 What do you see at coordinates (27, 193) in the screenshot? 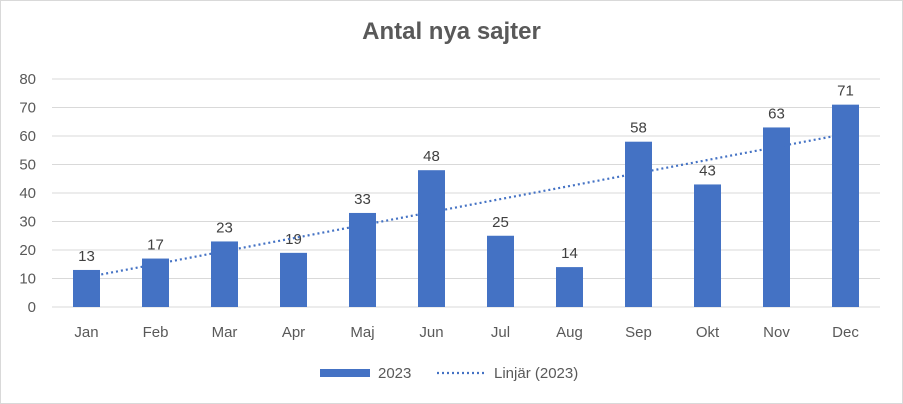
I see `y-tick-label: 40` at bounding box center [27, 193].